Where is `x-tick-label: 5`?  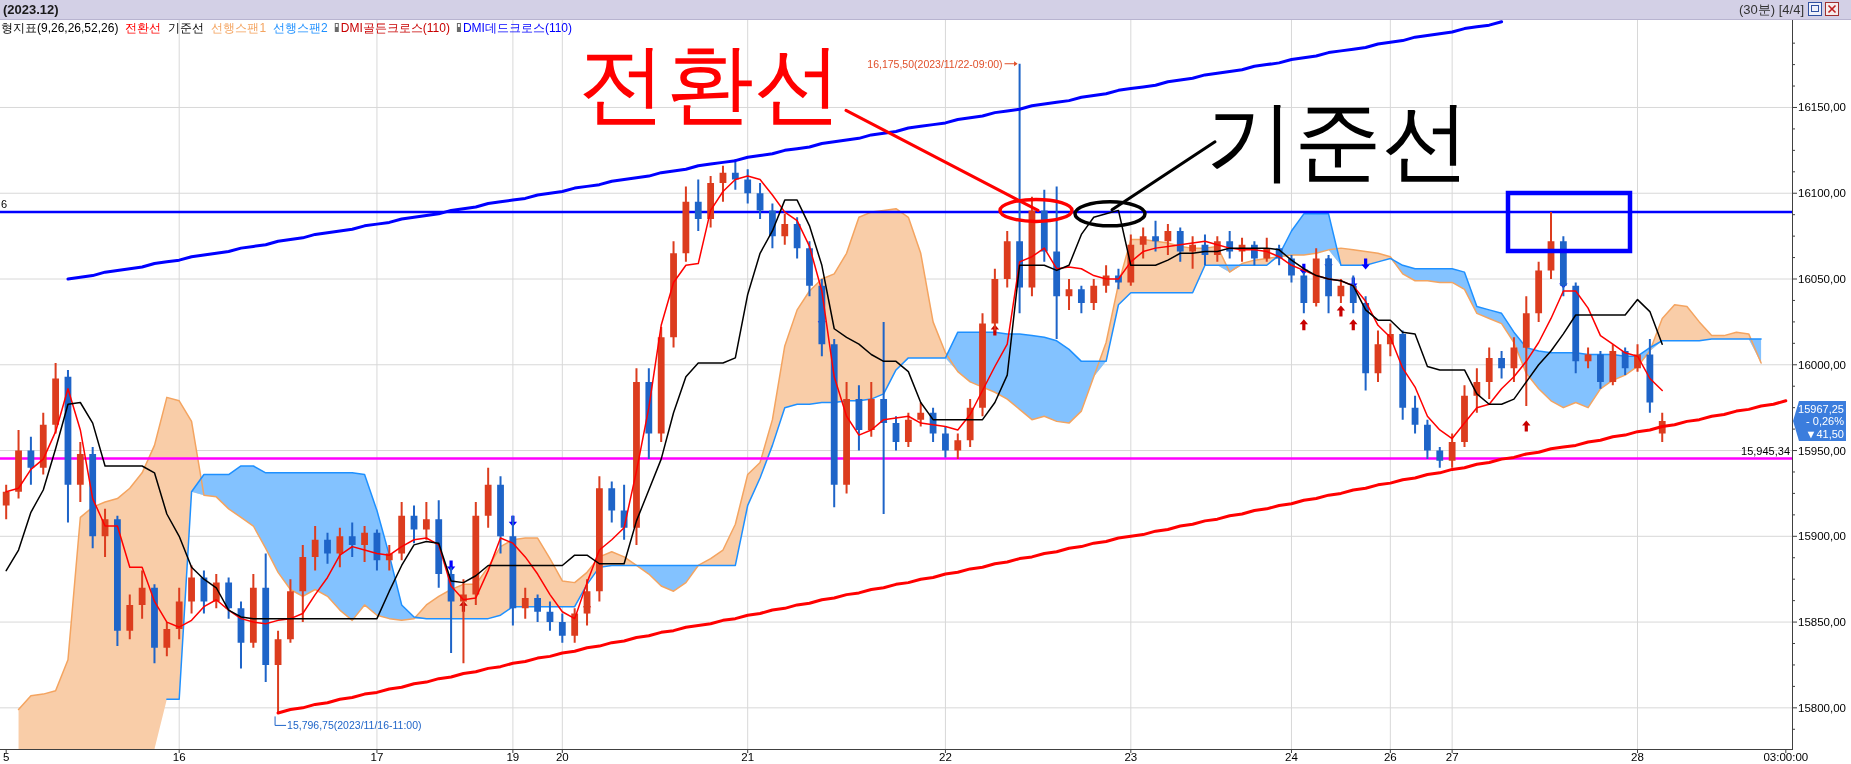 x-tick-label: 5 is located at coordinates (6, 757).